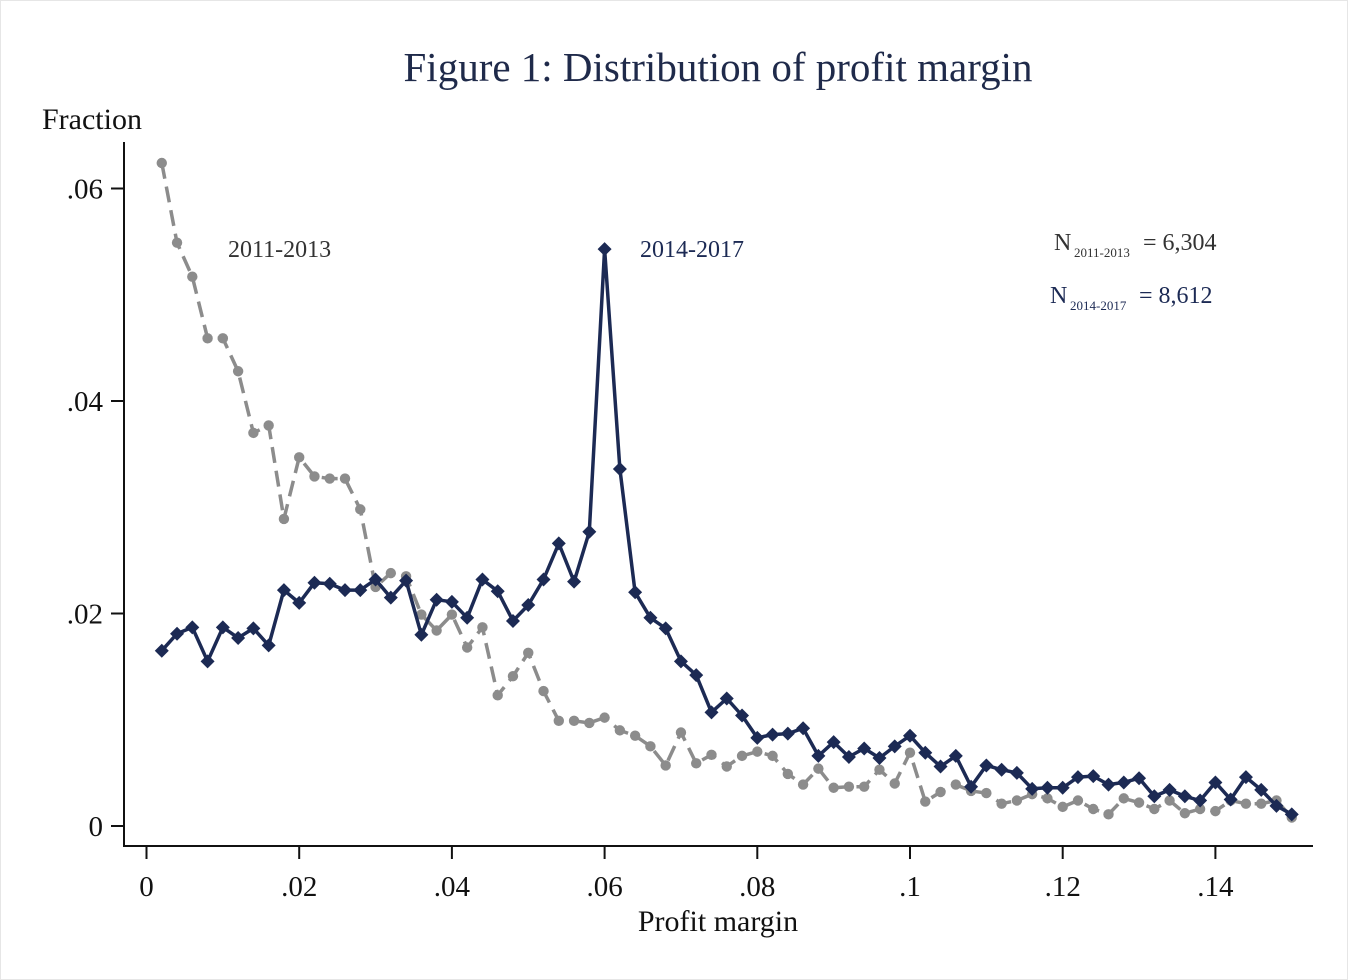 This screenshot has width=1348, height=980. I want to click on y-tick-label: .02, so click(85, 615).